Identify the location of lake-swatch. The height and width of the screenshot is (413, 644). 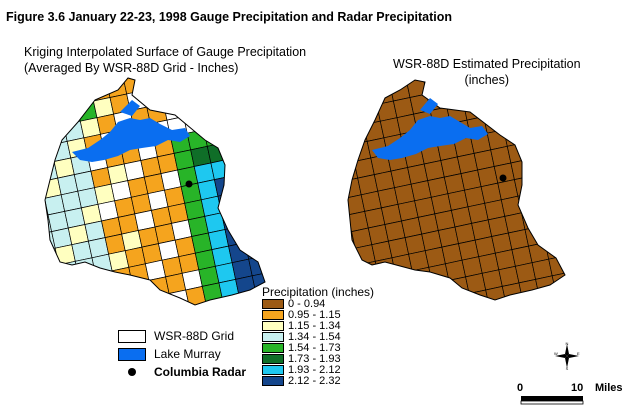
(132, 354).